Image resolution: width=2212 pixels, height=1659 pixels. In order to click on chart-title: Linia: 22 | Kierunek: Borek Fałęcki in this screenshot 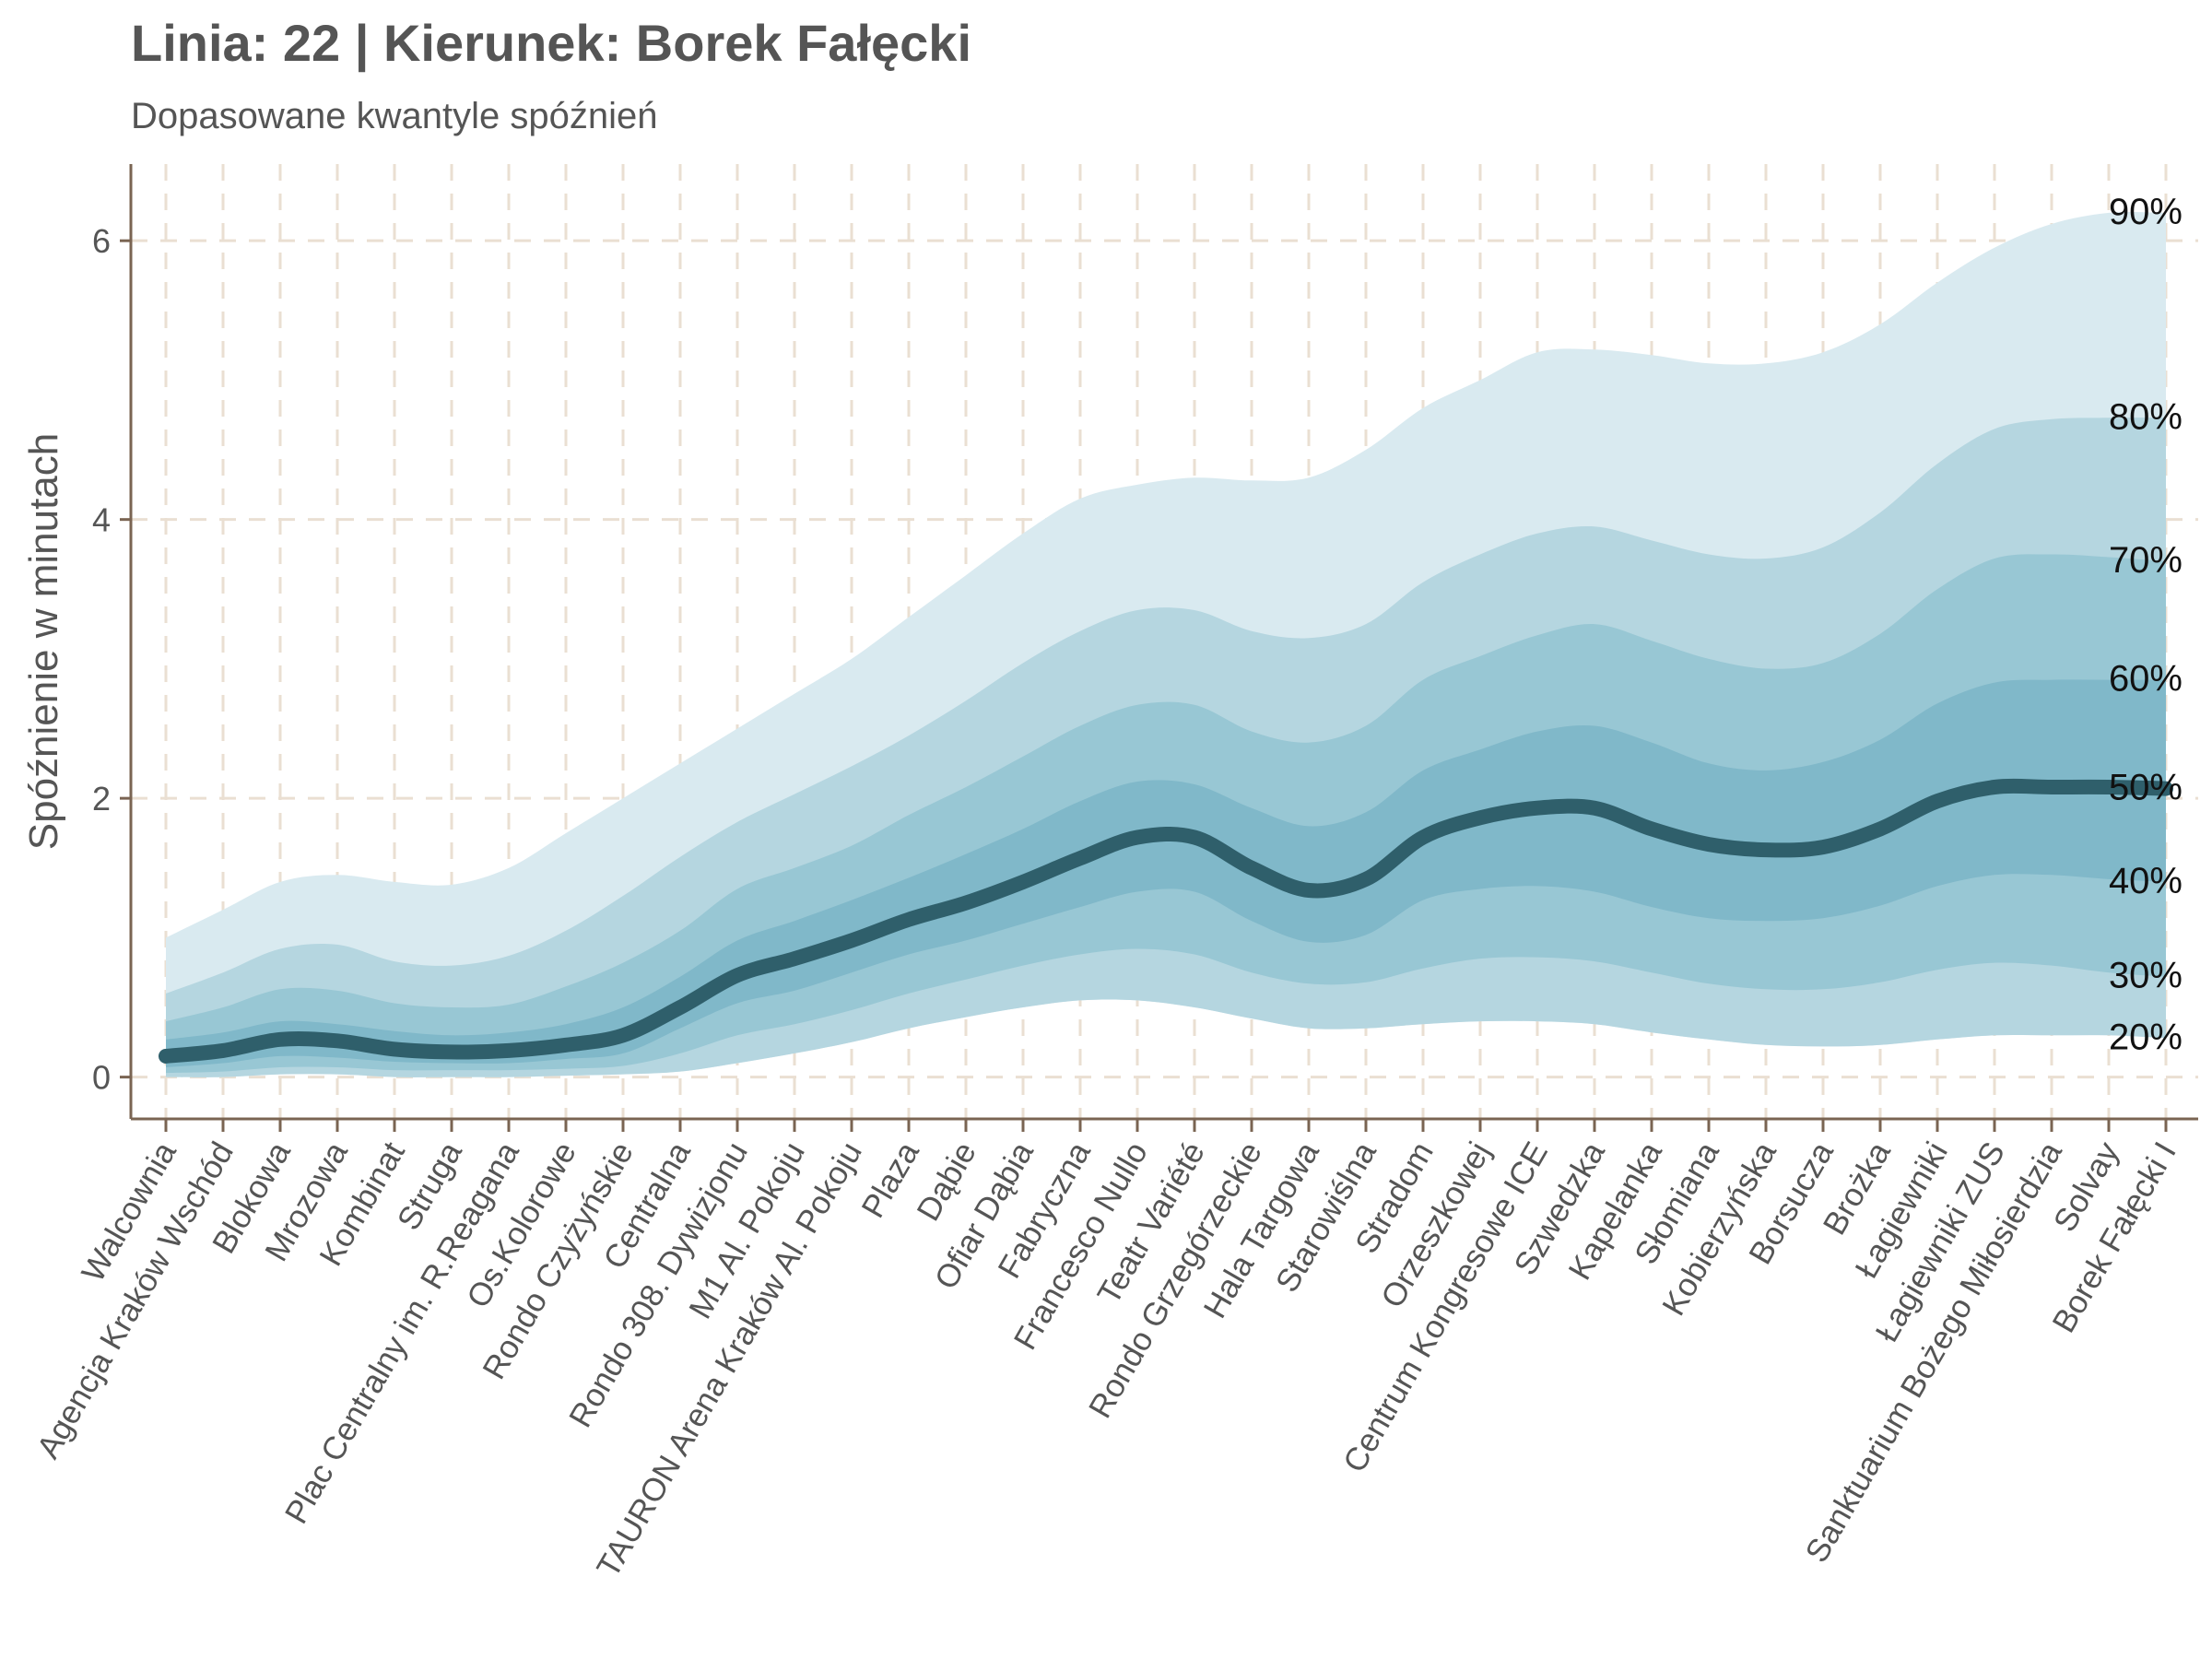, I will do `click(551, 43)`.